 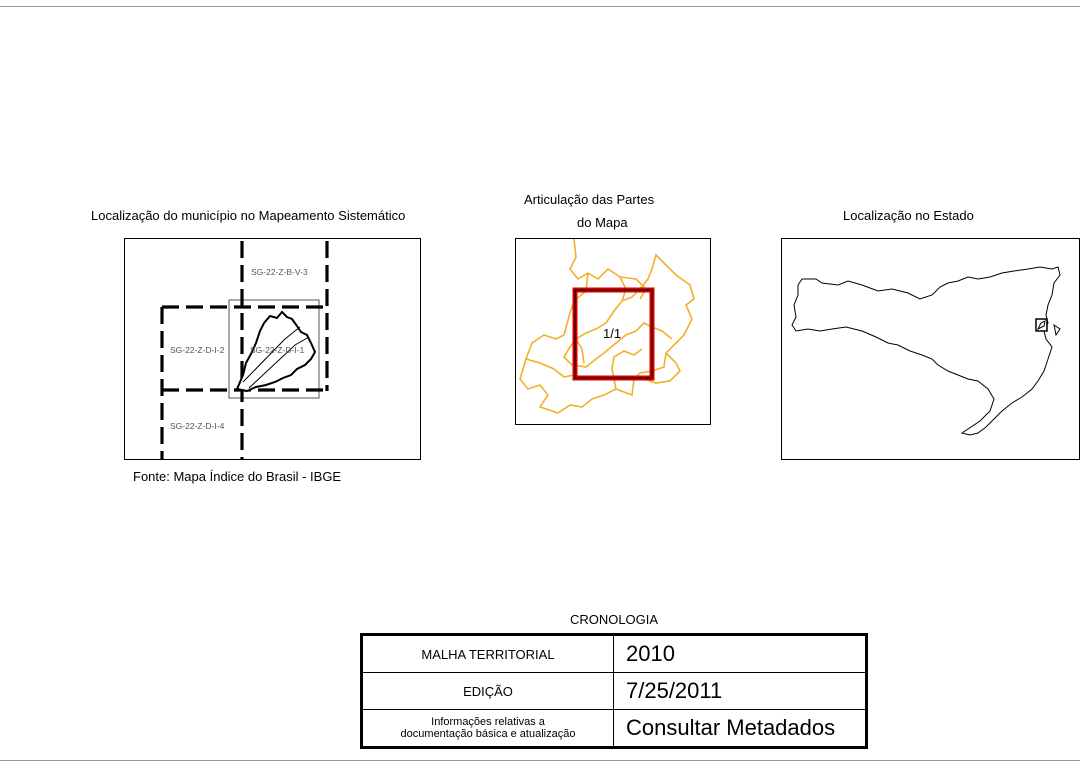 I want to click on malha-territorial-value: 2010, so click(x=740, y=653).